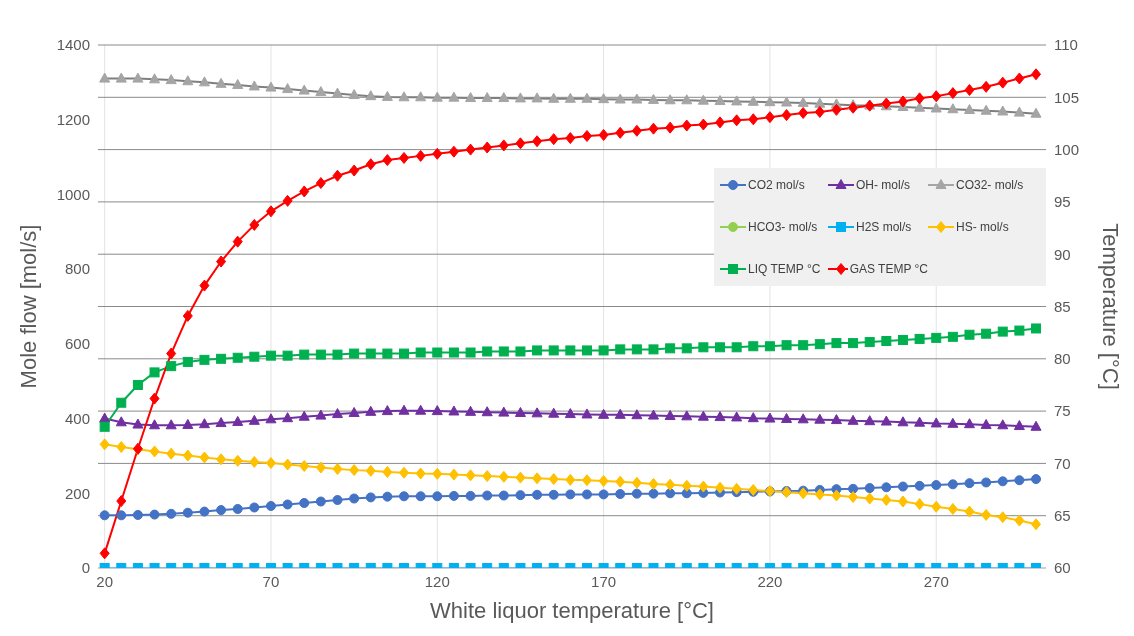  I want to click on y-tick-label: 1400, so click(73, 45).